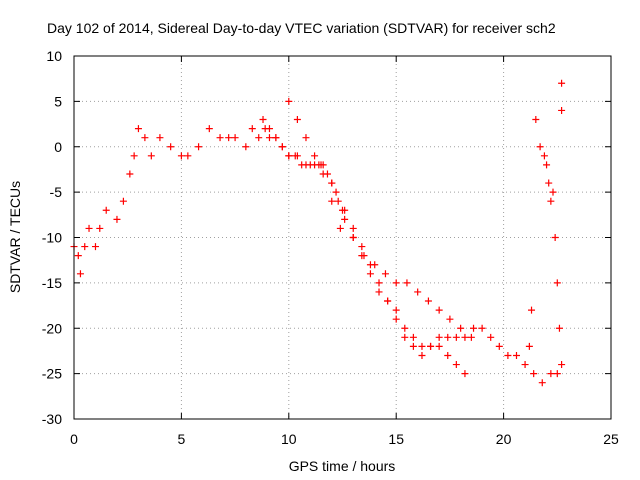 Image resolution: width=640 pixels, height=480 pixels. What do you see at coordinates (56, 192) in the screenshot?
I see `y-tick-label: -5` at bounding box center [56, 192].